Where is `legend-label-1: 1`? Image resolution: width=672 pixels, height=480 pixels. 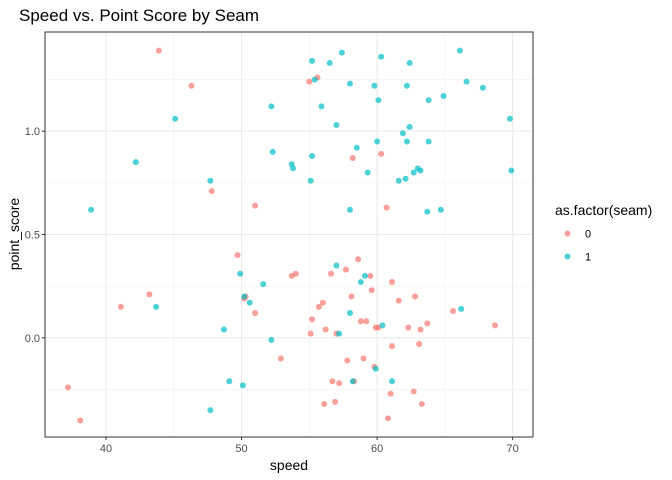 legend-label-1: 1 is located at coordinates (588, 258).